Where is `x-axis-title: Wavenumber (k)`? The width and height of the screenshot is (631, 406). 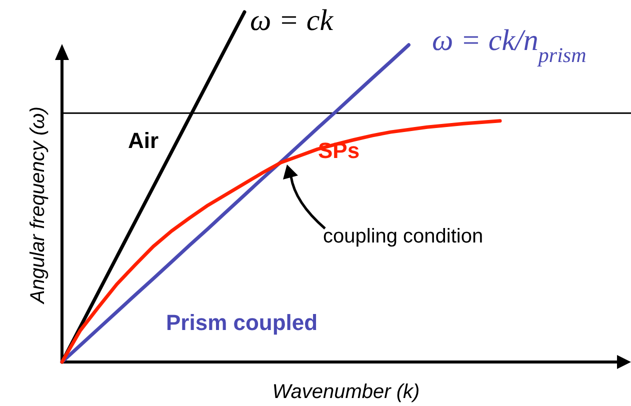 x-axis-title: Wavenumber (k) is located at coordinates (346, 392).